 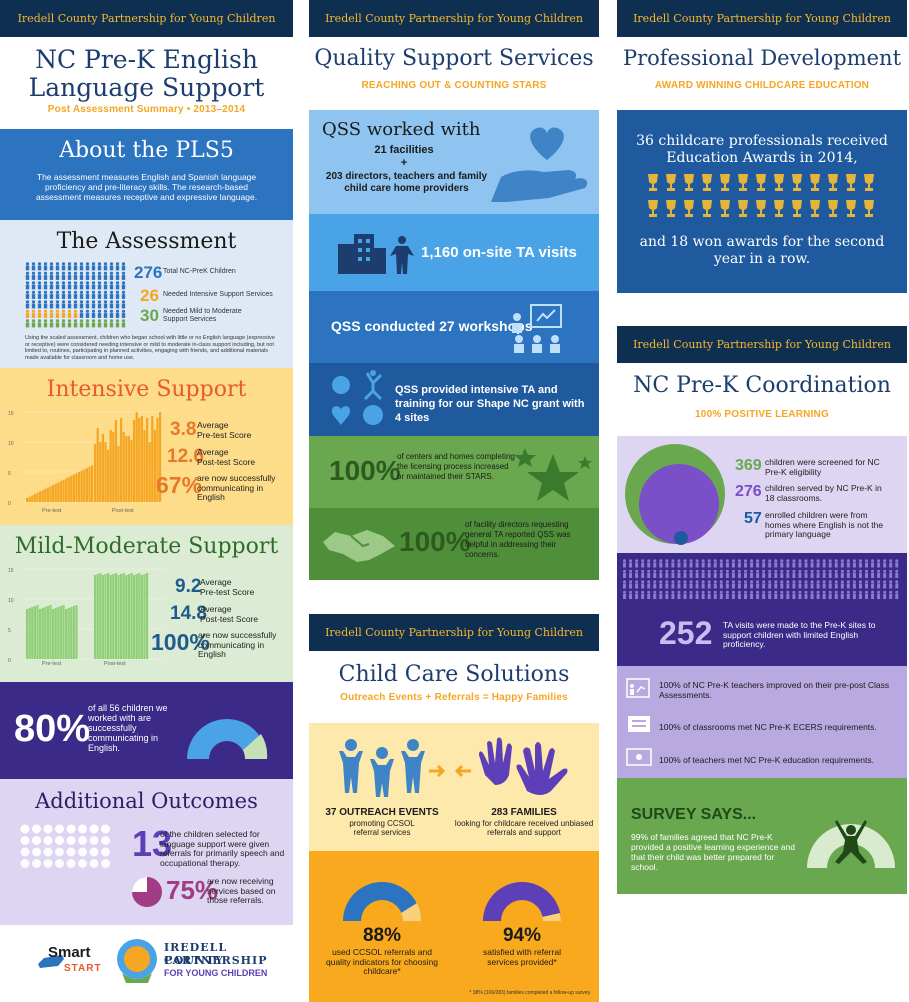 What do you see at coordinates (639, 757) in the screenshot?
I see `certificate-icon` at bounding box center [639, 757].